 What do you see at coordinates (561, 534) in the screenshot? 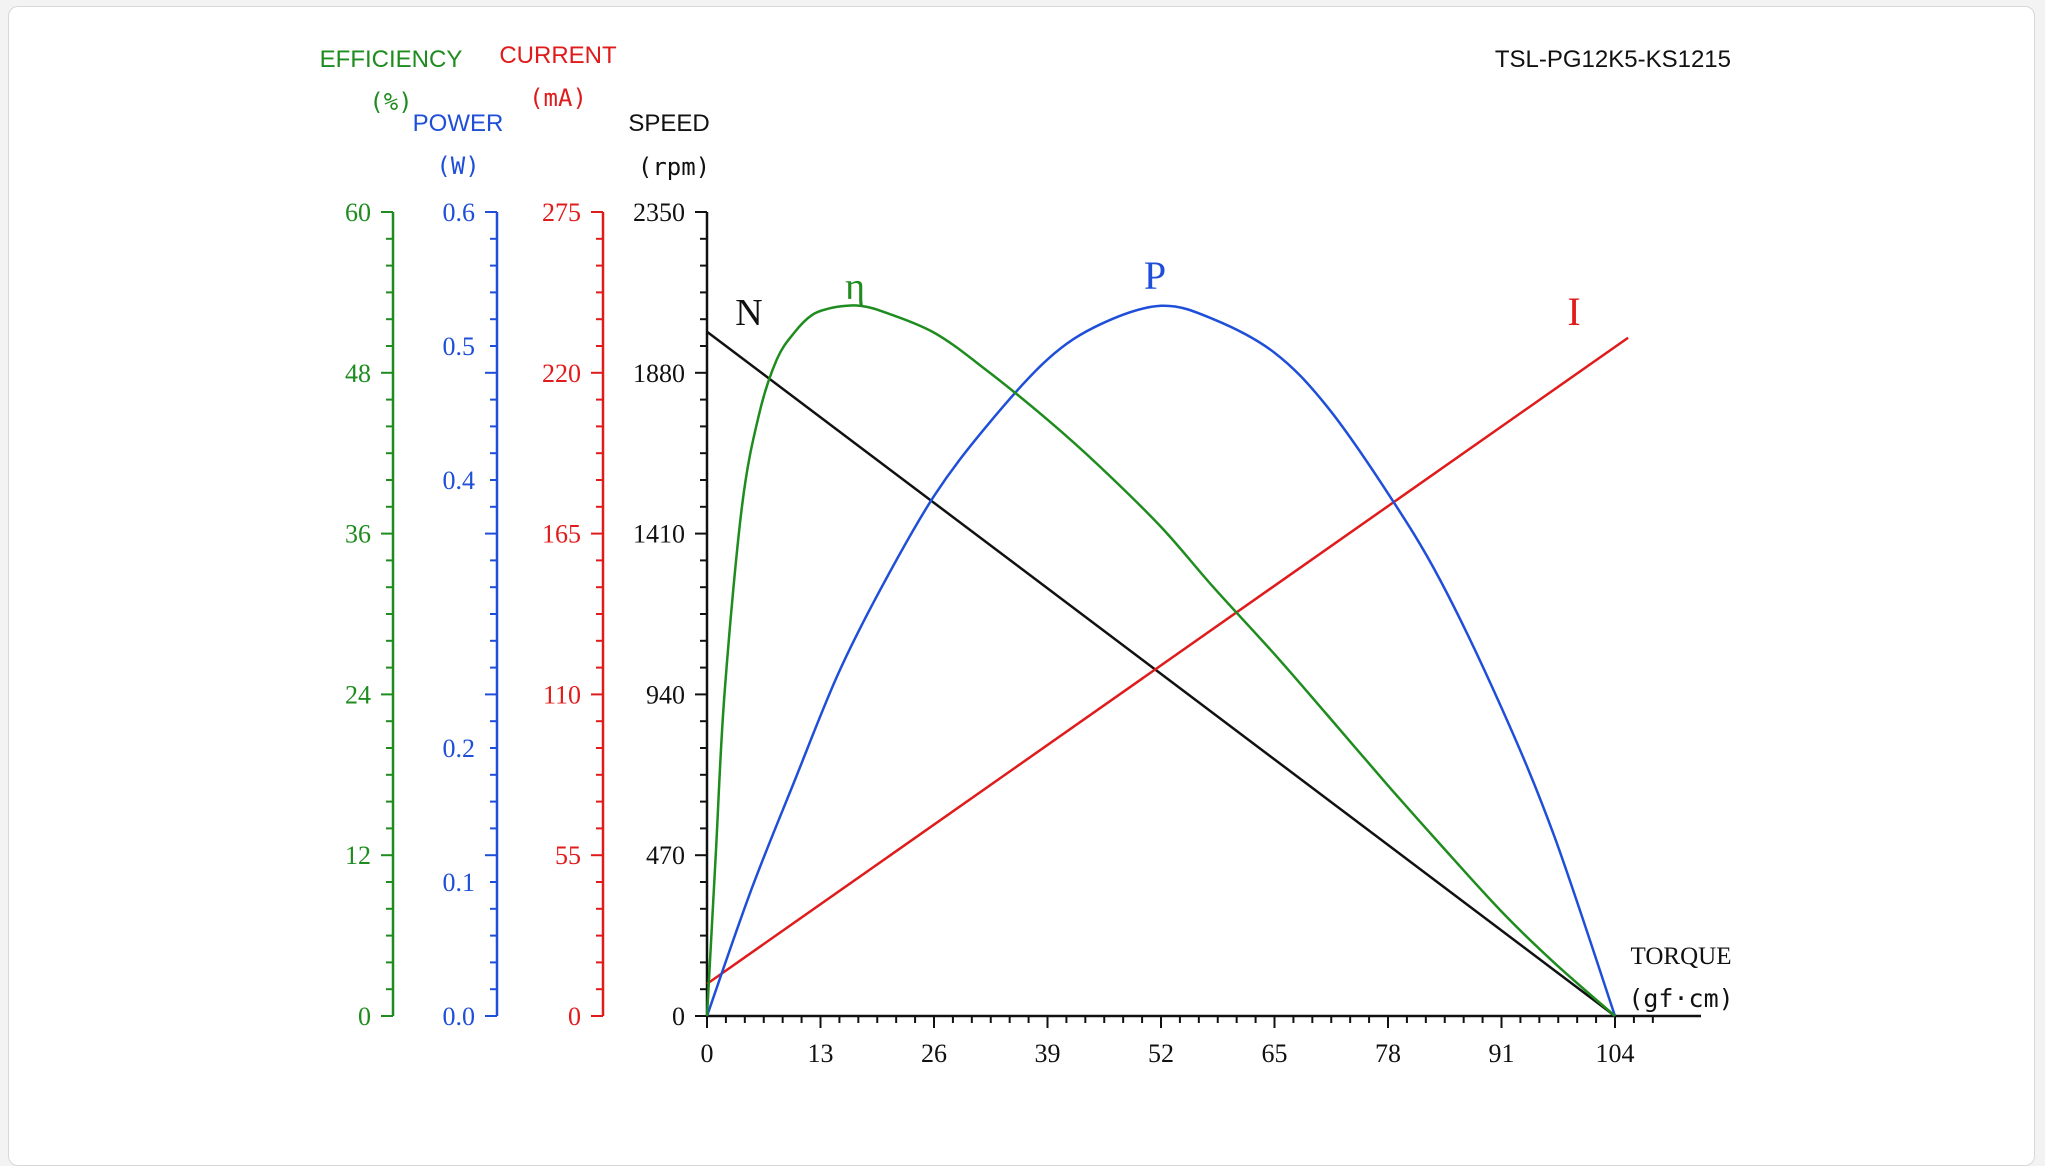
I see `current-tick-label: 165` at bounding box center [561, 534].